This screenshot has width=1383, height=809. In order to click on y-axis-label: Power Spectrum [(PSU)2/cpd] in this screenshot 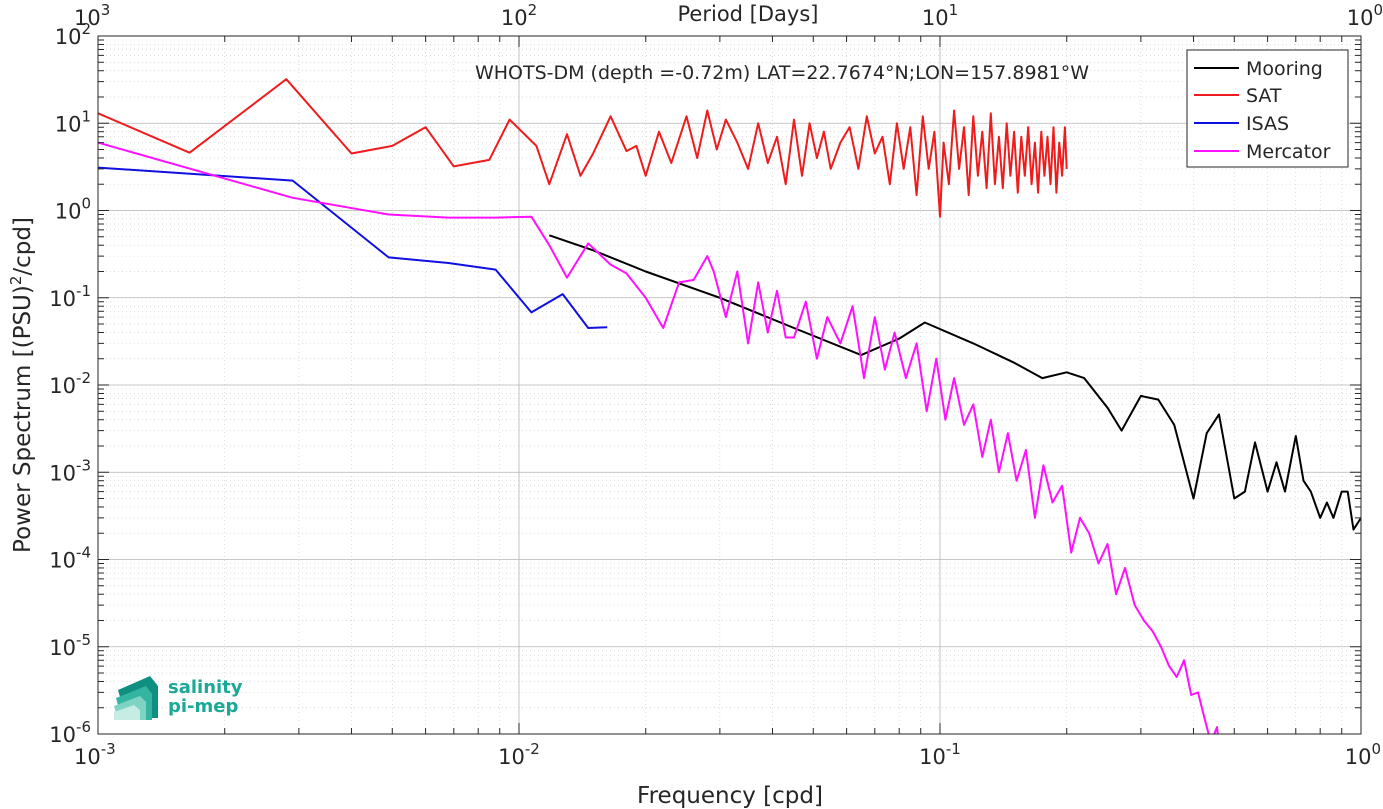, I will do `click(21, 385)`.